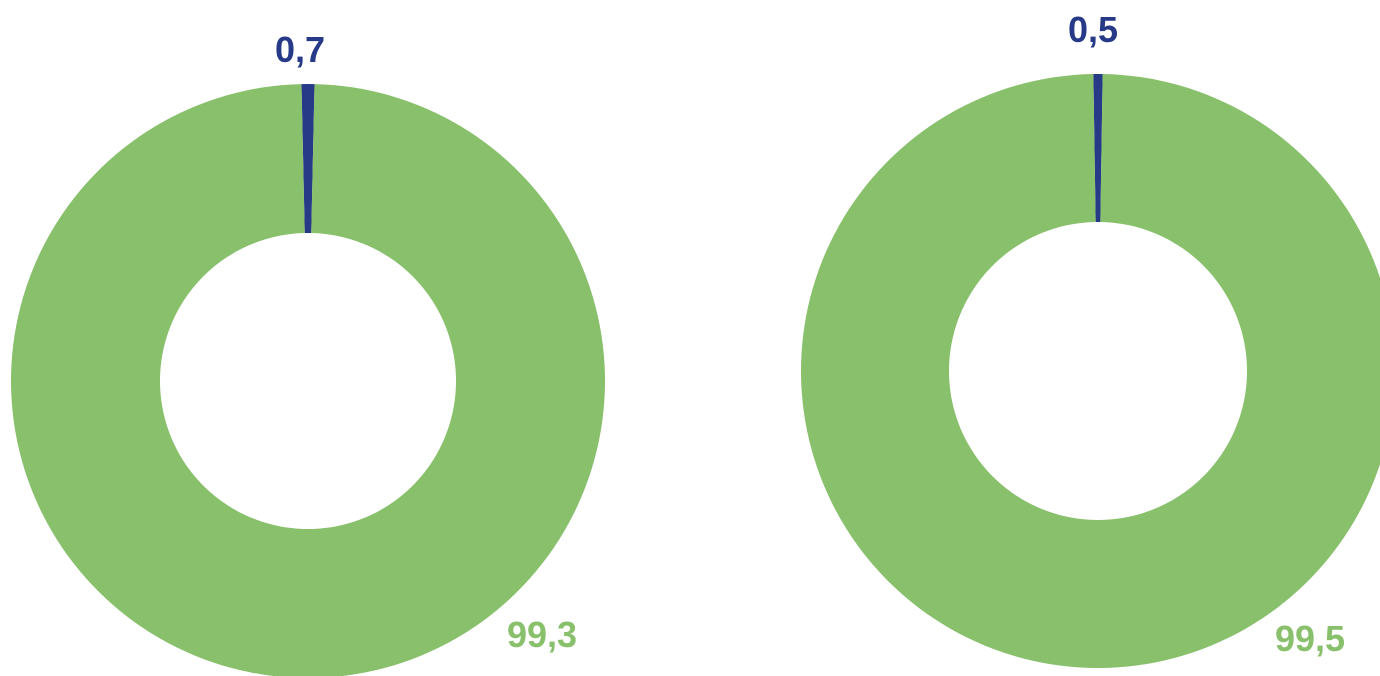 Image resolution: width=1380 pixels, height=676 pixels. Describe the element at coordinates (542, 634) in the screenshot. I see `donut-1-data-label-2: 99,3` at that location.